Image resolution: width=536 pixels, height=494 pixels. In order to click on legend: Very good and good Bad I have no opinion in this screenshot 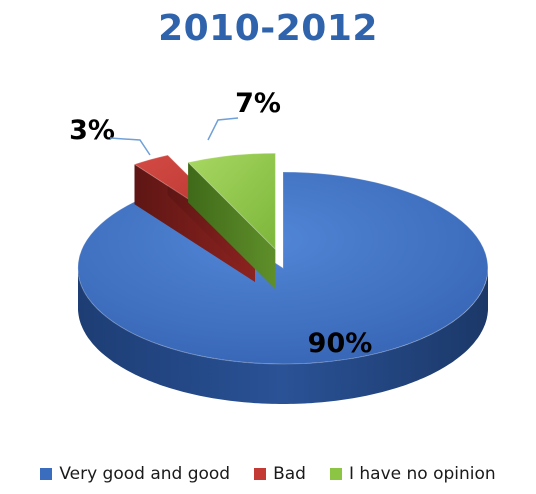, I will do `click(268, 474)`.